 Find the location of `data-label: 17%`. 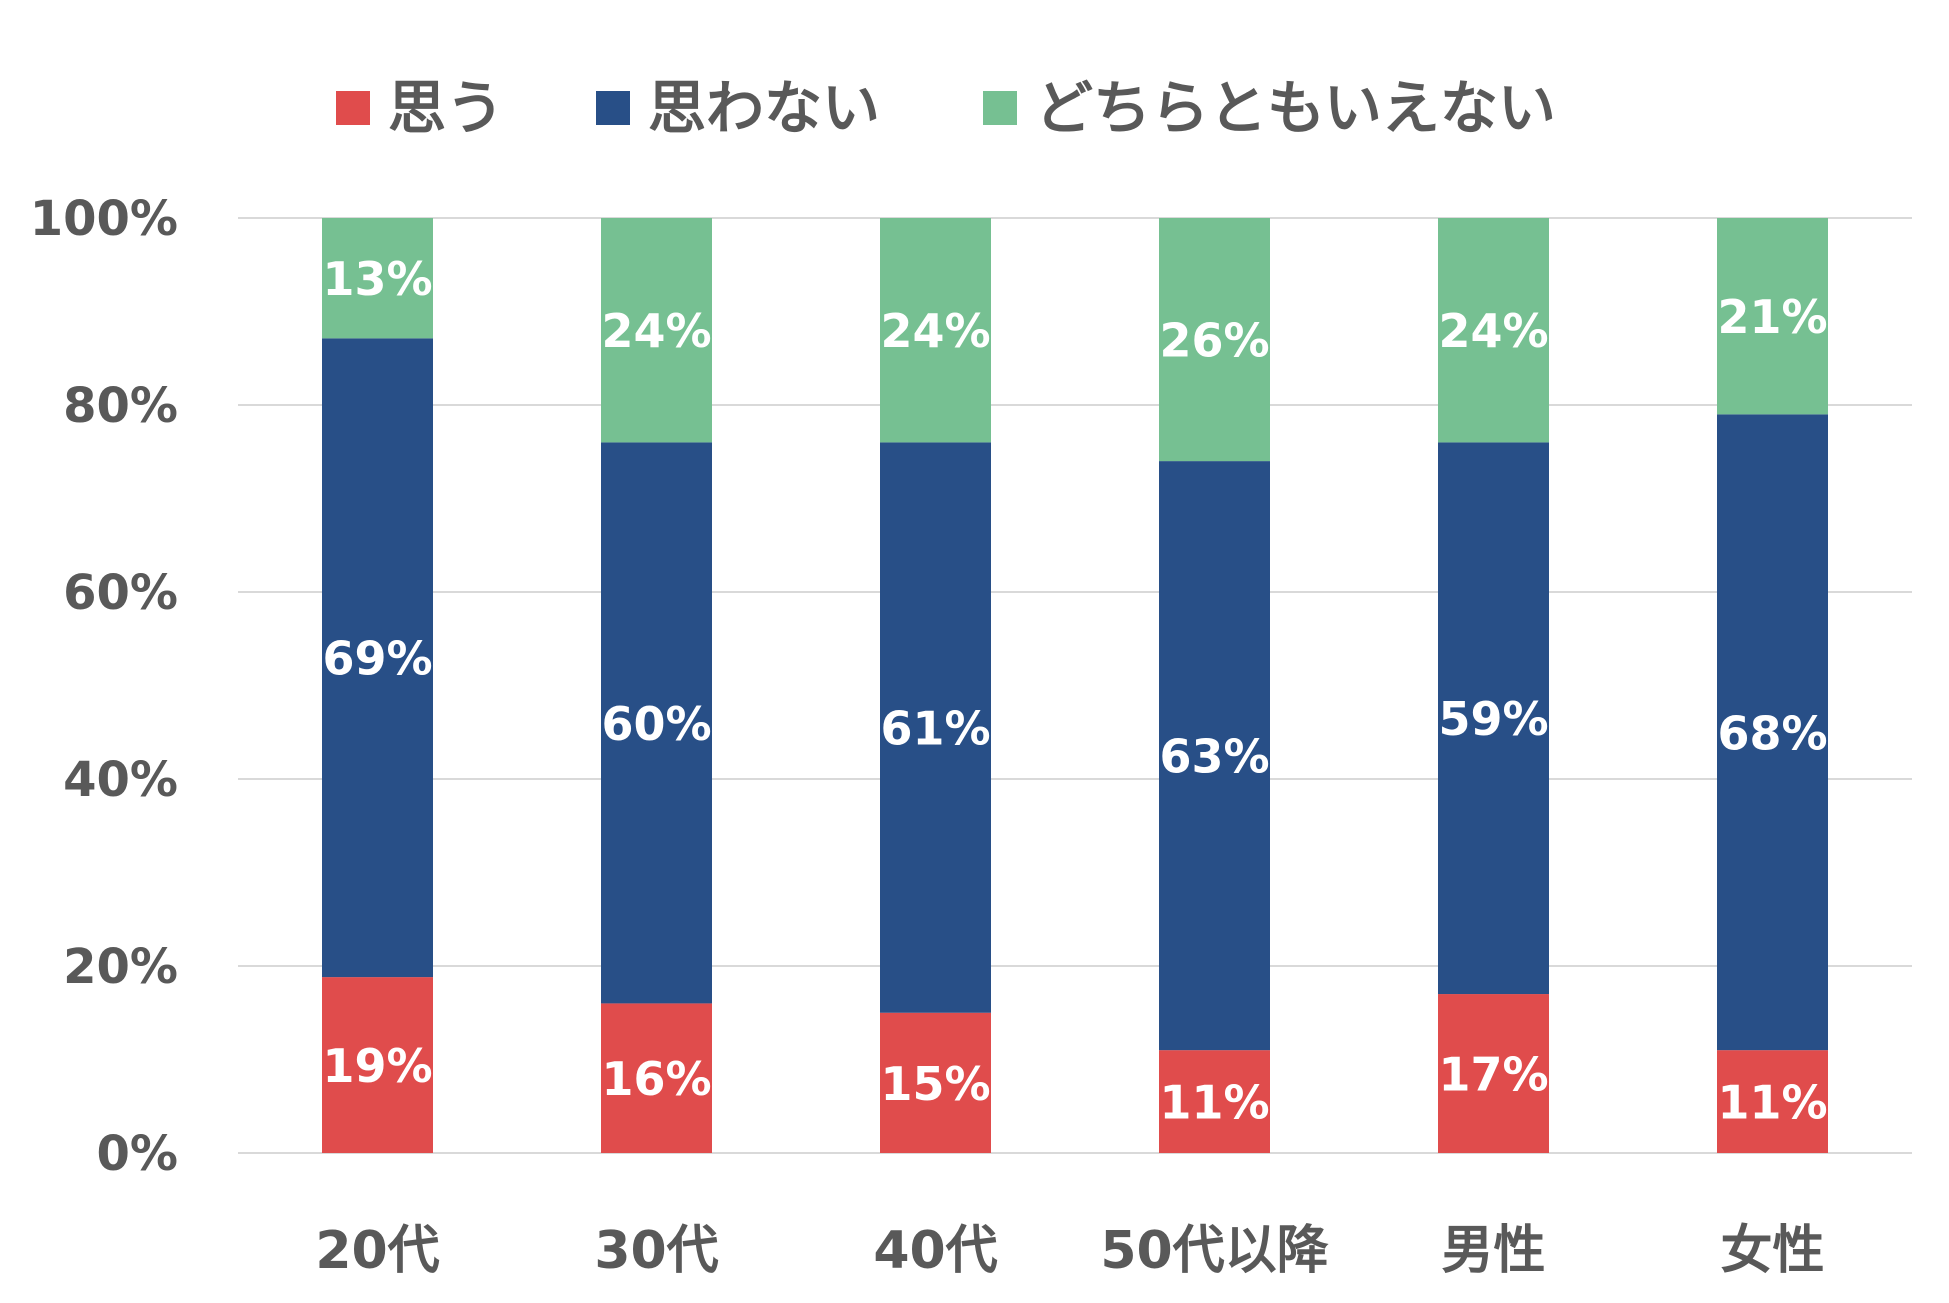

data-label: 17% is located at coordinates (1493, 1075).